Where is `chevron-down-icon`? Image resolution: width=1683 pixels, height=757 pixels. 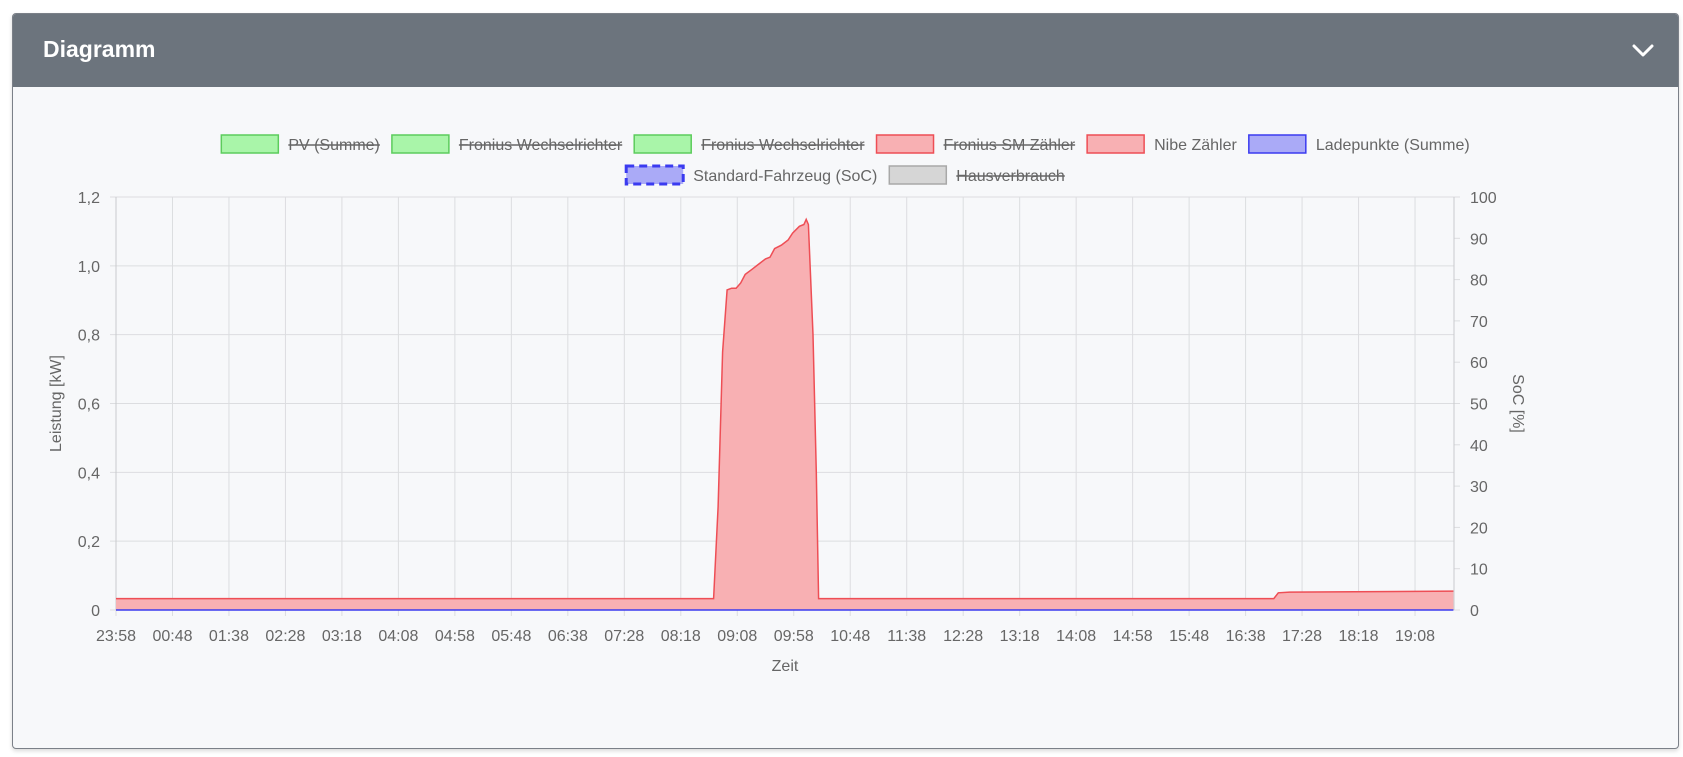 chevron-down-icon is located at coordinates (1643, 51).